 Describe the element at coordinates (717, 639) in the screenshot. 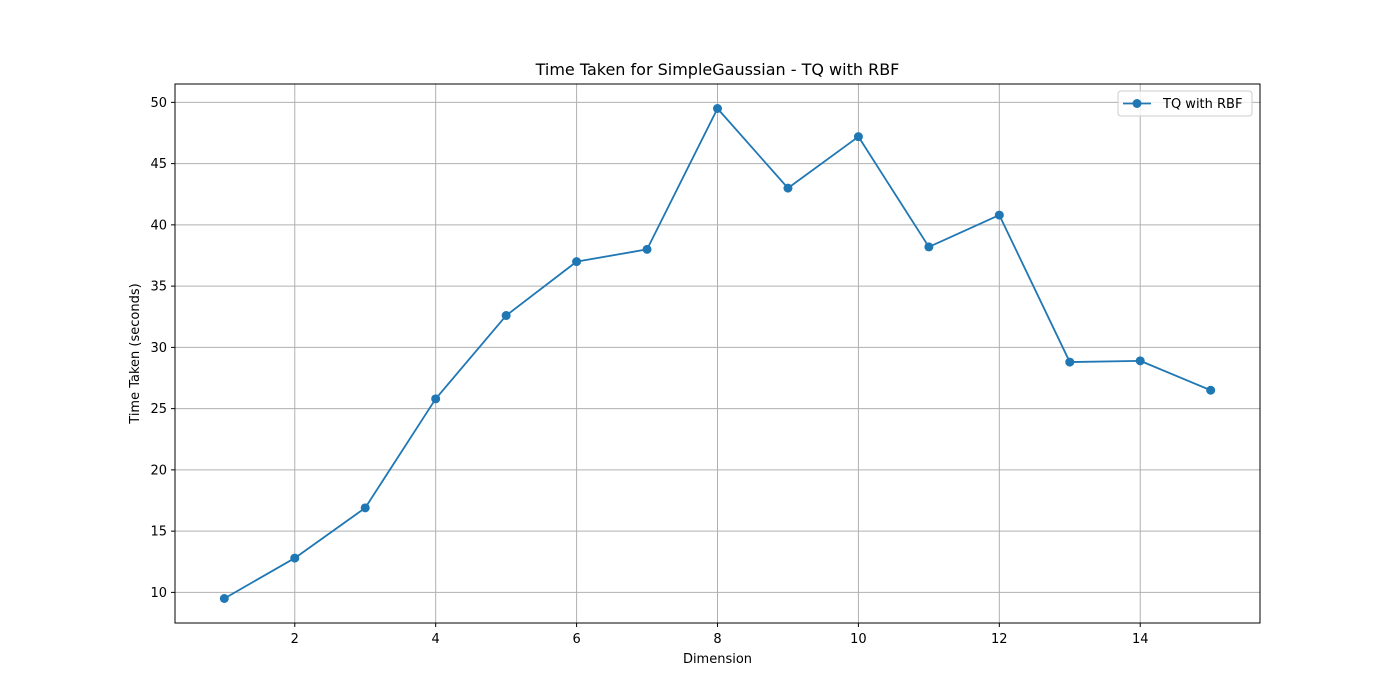

I see `x-tick-label: 8` at that location.